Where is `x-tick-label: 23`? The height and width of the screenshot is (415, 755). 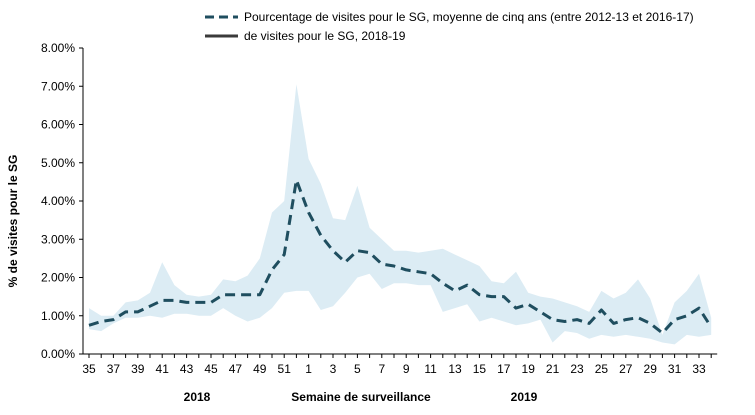 x-tick-label: 23 is located at coordinates (577, 369).